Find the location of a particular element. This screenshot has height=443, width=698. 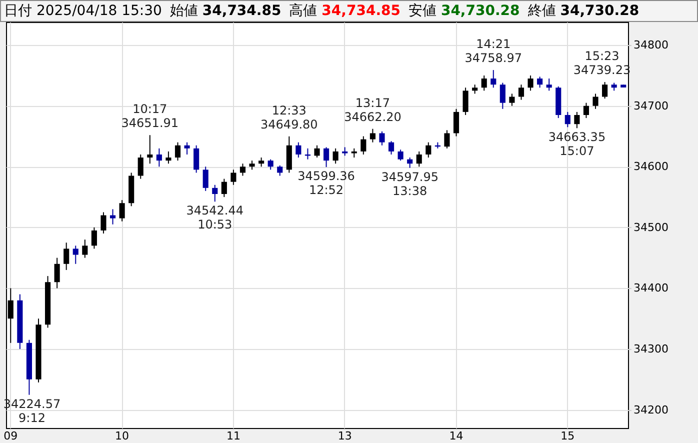

text: 始値 34,734.85 is located at coordinates (226, 11).